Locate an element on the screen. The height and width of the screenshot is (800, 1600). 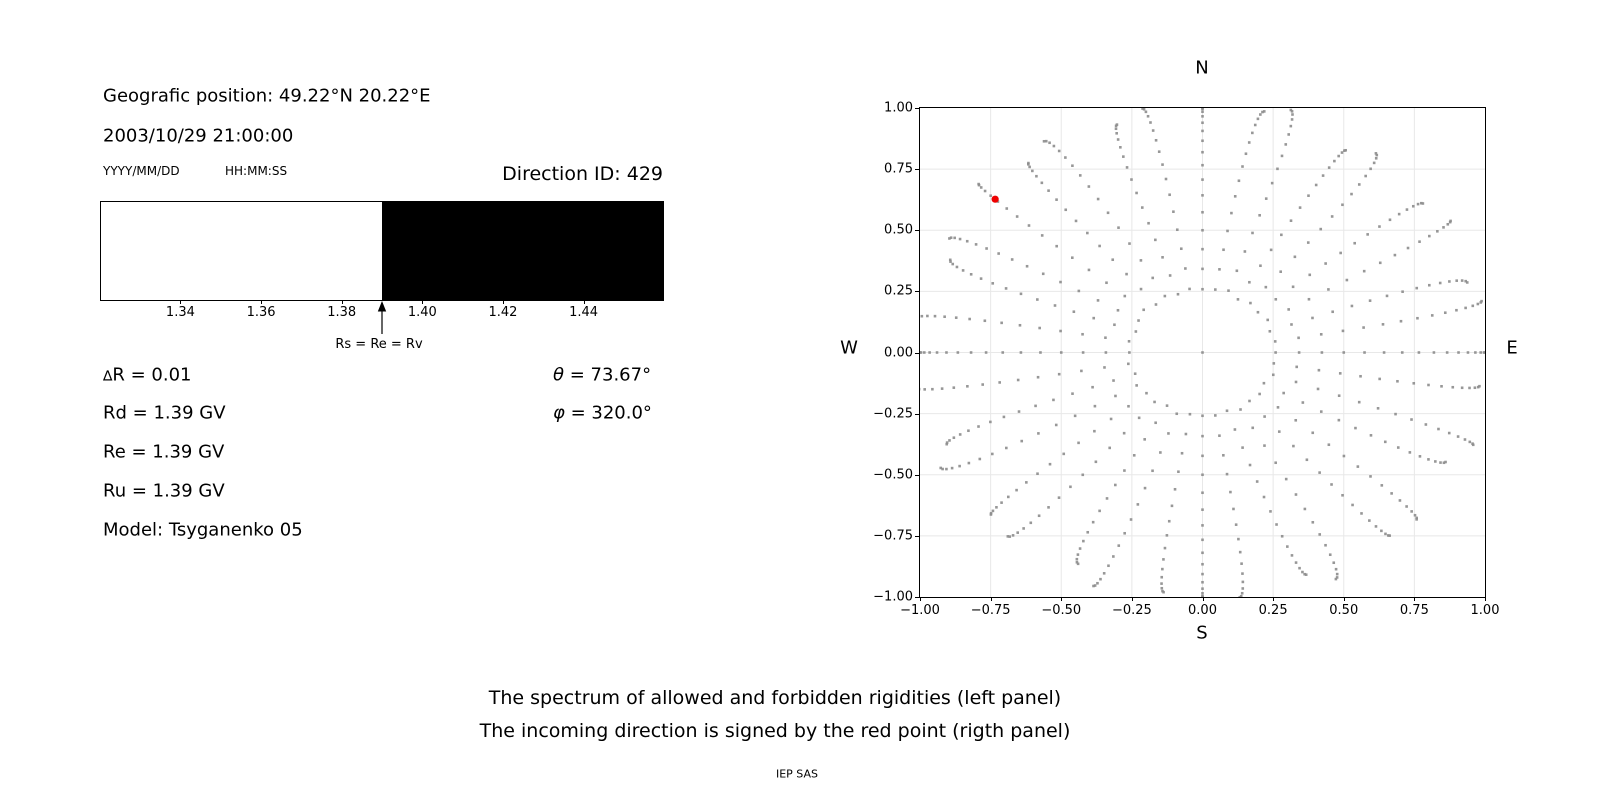
y-axis-tick-label: 1.00 is located at coordinates (898, 108).